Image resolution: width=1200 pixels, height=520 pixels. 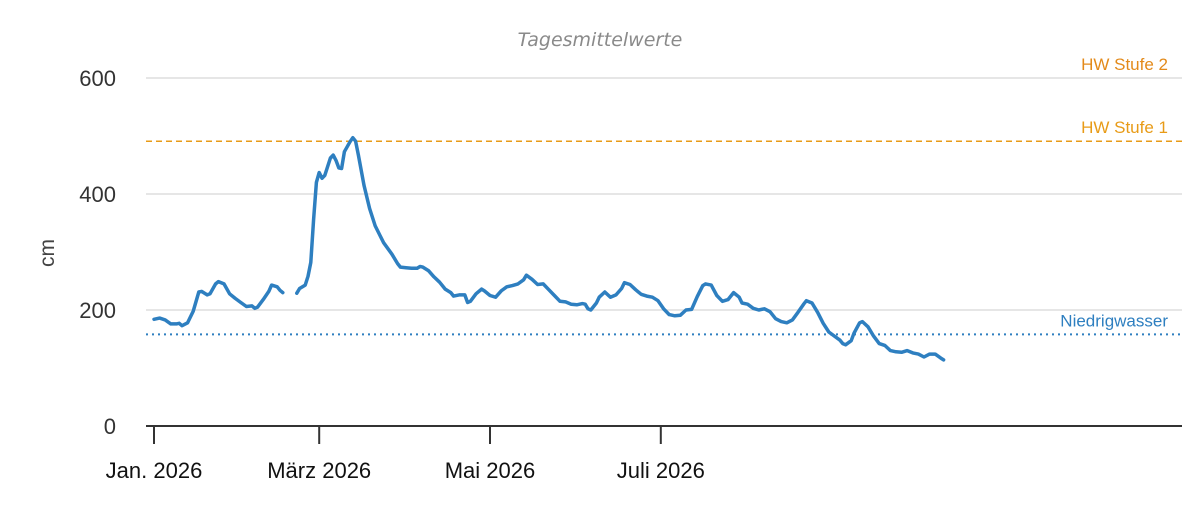 I want to click on x-tick-label-2: Mai 2026, so click(x=490, y=470).